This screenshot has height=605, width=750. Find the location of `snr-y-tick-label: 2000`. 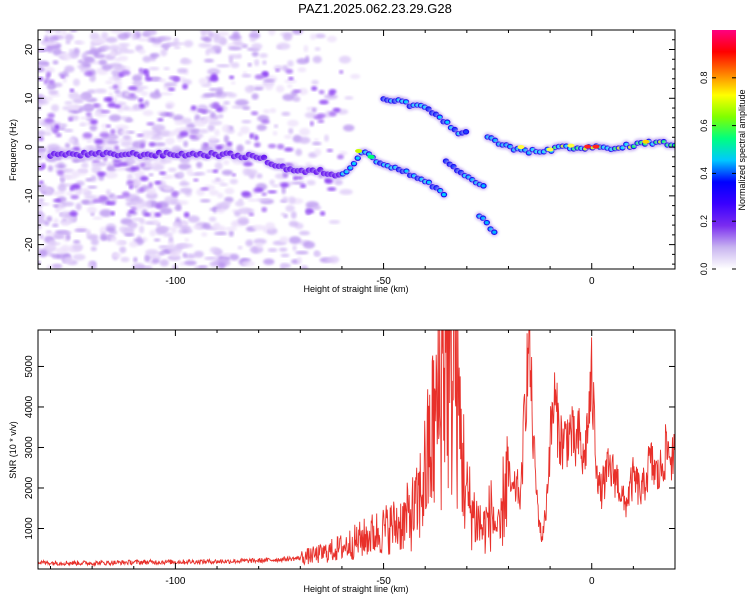

snr-y-tick-label: 2000 is located at coordinates (29, 487).